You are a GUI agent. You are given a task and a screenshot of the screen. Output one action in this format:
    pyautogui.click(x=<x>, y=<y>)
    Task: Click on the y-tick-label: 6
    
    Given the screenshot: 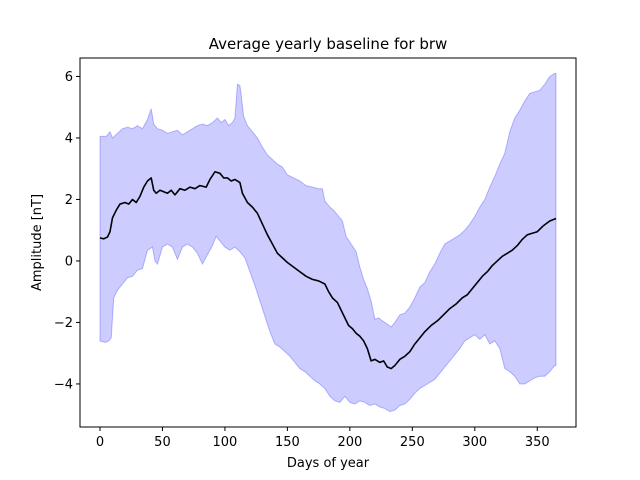 What is the action you would take?
    pyautogui.click(x=69, y=77)
    